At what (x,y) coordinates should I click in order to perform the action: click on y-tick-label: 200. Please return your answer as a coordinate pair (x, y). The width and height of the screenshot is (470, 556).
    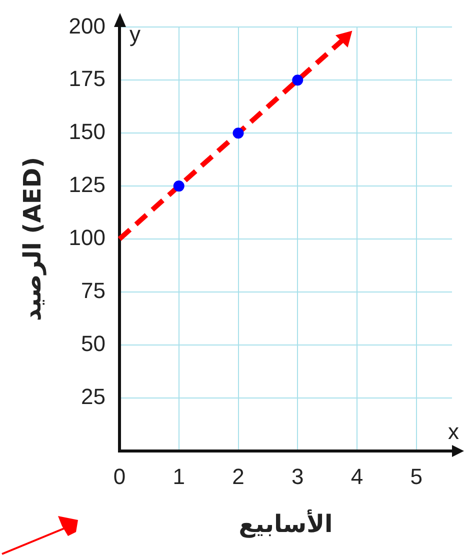
    Looking at the image, I should click on (87, 25).